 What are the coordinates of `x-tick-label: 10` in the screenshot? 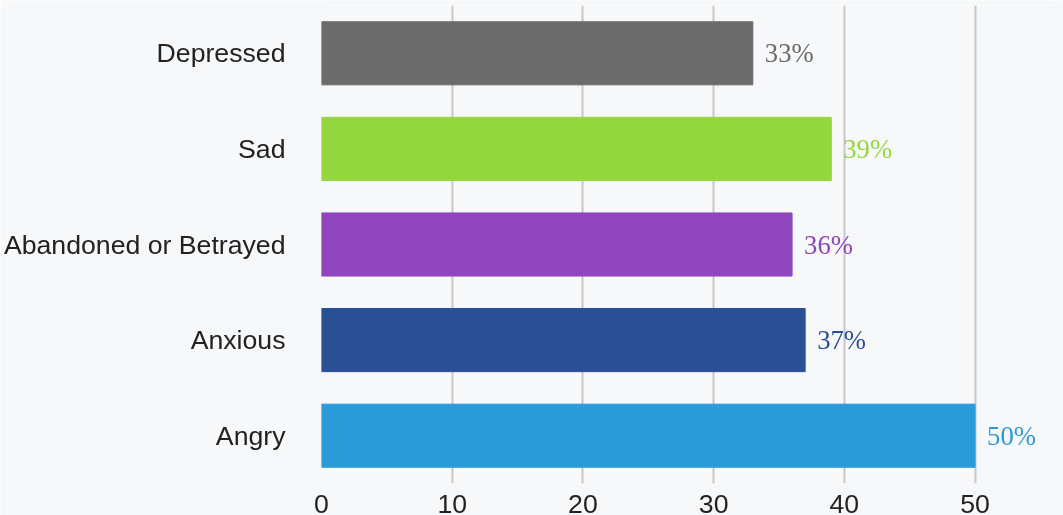 It's located at (452, 501).